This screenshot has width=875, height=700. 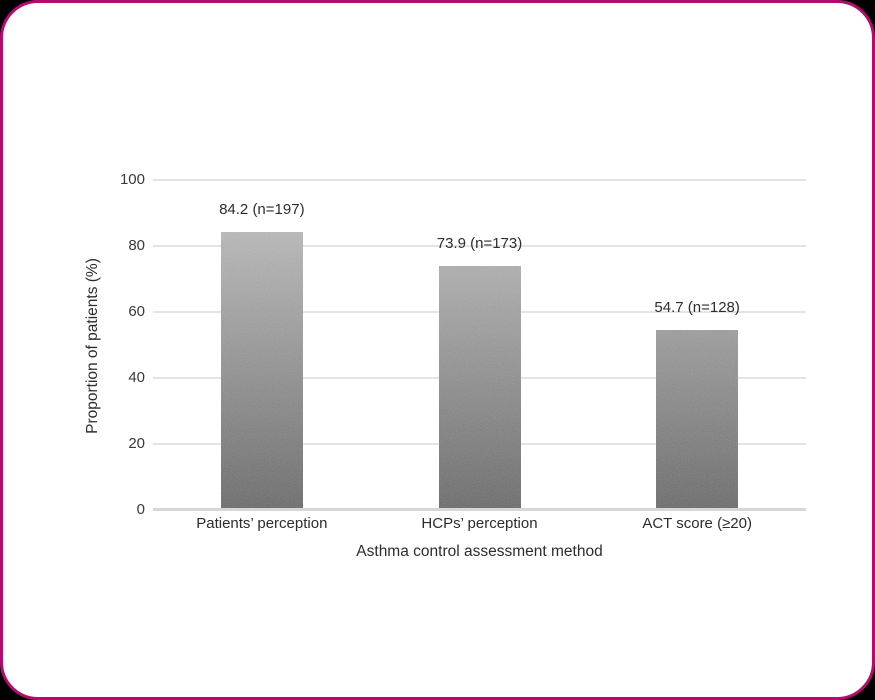 I want to click on x-category-label-1: Patients’ perception, so click(x=262, y=523).